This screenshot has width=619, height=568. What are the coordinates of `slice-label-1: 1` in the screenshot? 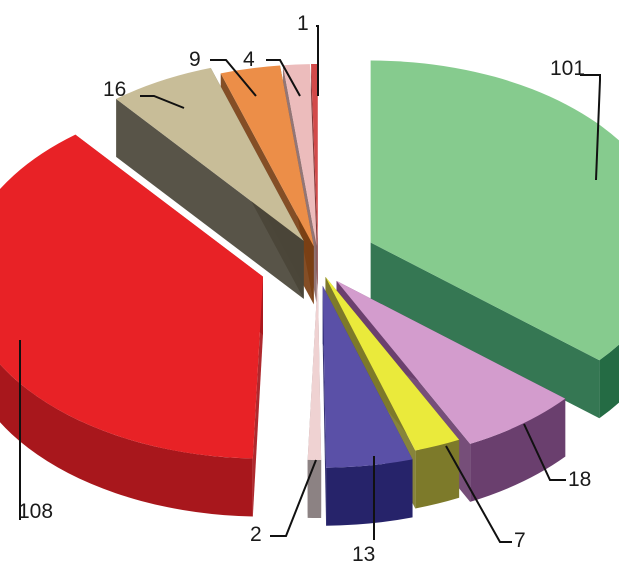 It's located at (303, 23).